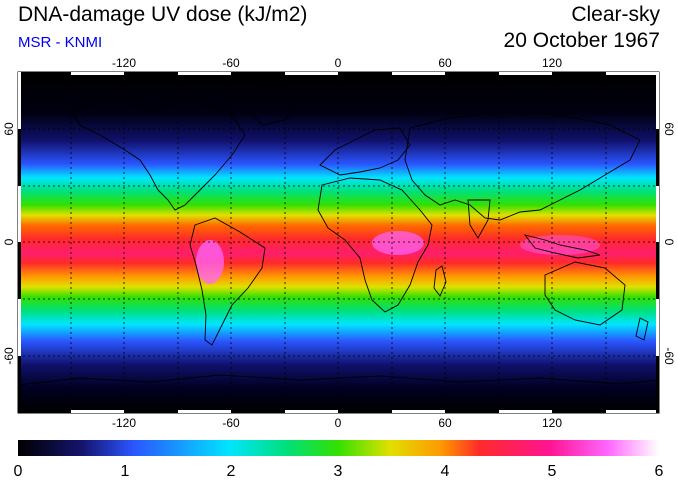 Image resolution: width=678 pixels, height=480 pixels. I want to click on madagascar-coast, so click(440, 281).